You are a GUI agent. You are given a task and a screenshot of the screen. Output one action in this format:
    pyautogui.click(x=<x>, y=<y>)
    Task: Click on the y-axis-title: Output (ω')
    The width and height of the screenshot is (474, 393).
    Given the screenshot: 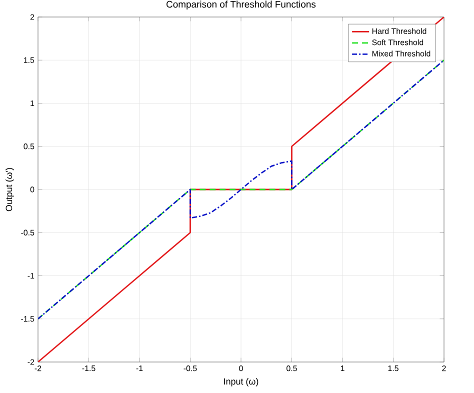 What is the action you would take?
    pyautogui.click(x=10, y=190)
    